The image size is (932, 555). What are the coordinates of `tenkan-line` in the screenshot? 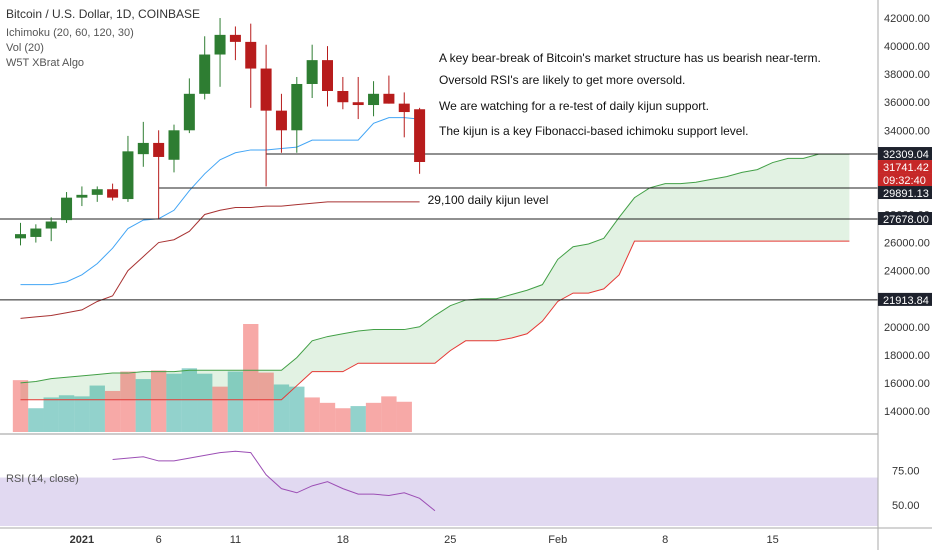 It's located at (220, 201).